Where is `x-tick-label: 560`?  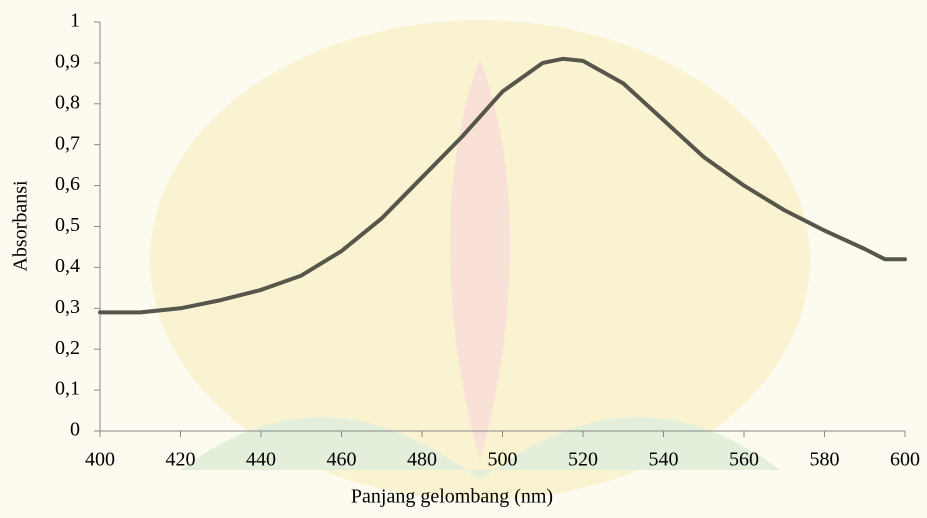
x-tick-label: 560 is located at coordinates (744, 460).